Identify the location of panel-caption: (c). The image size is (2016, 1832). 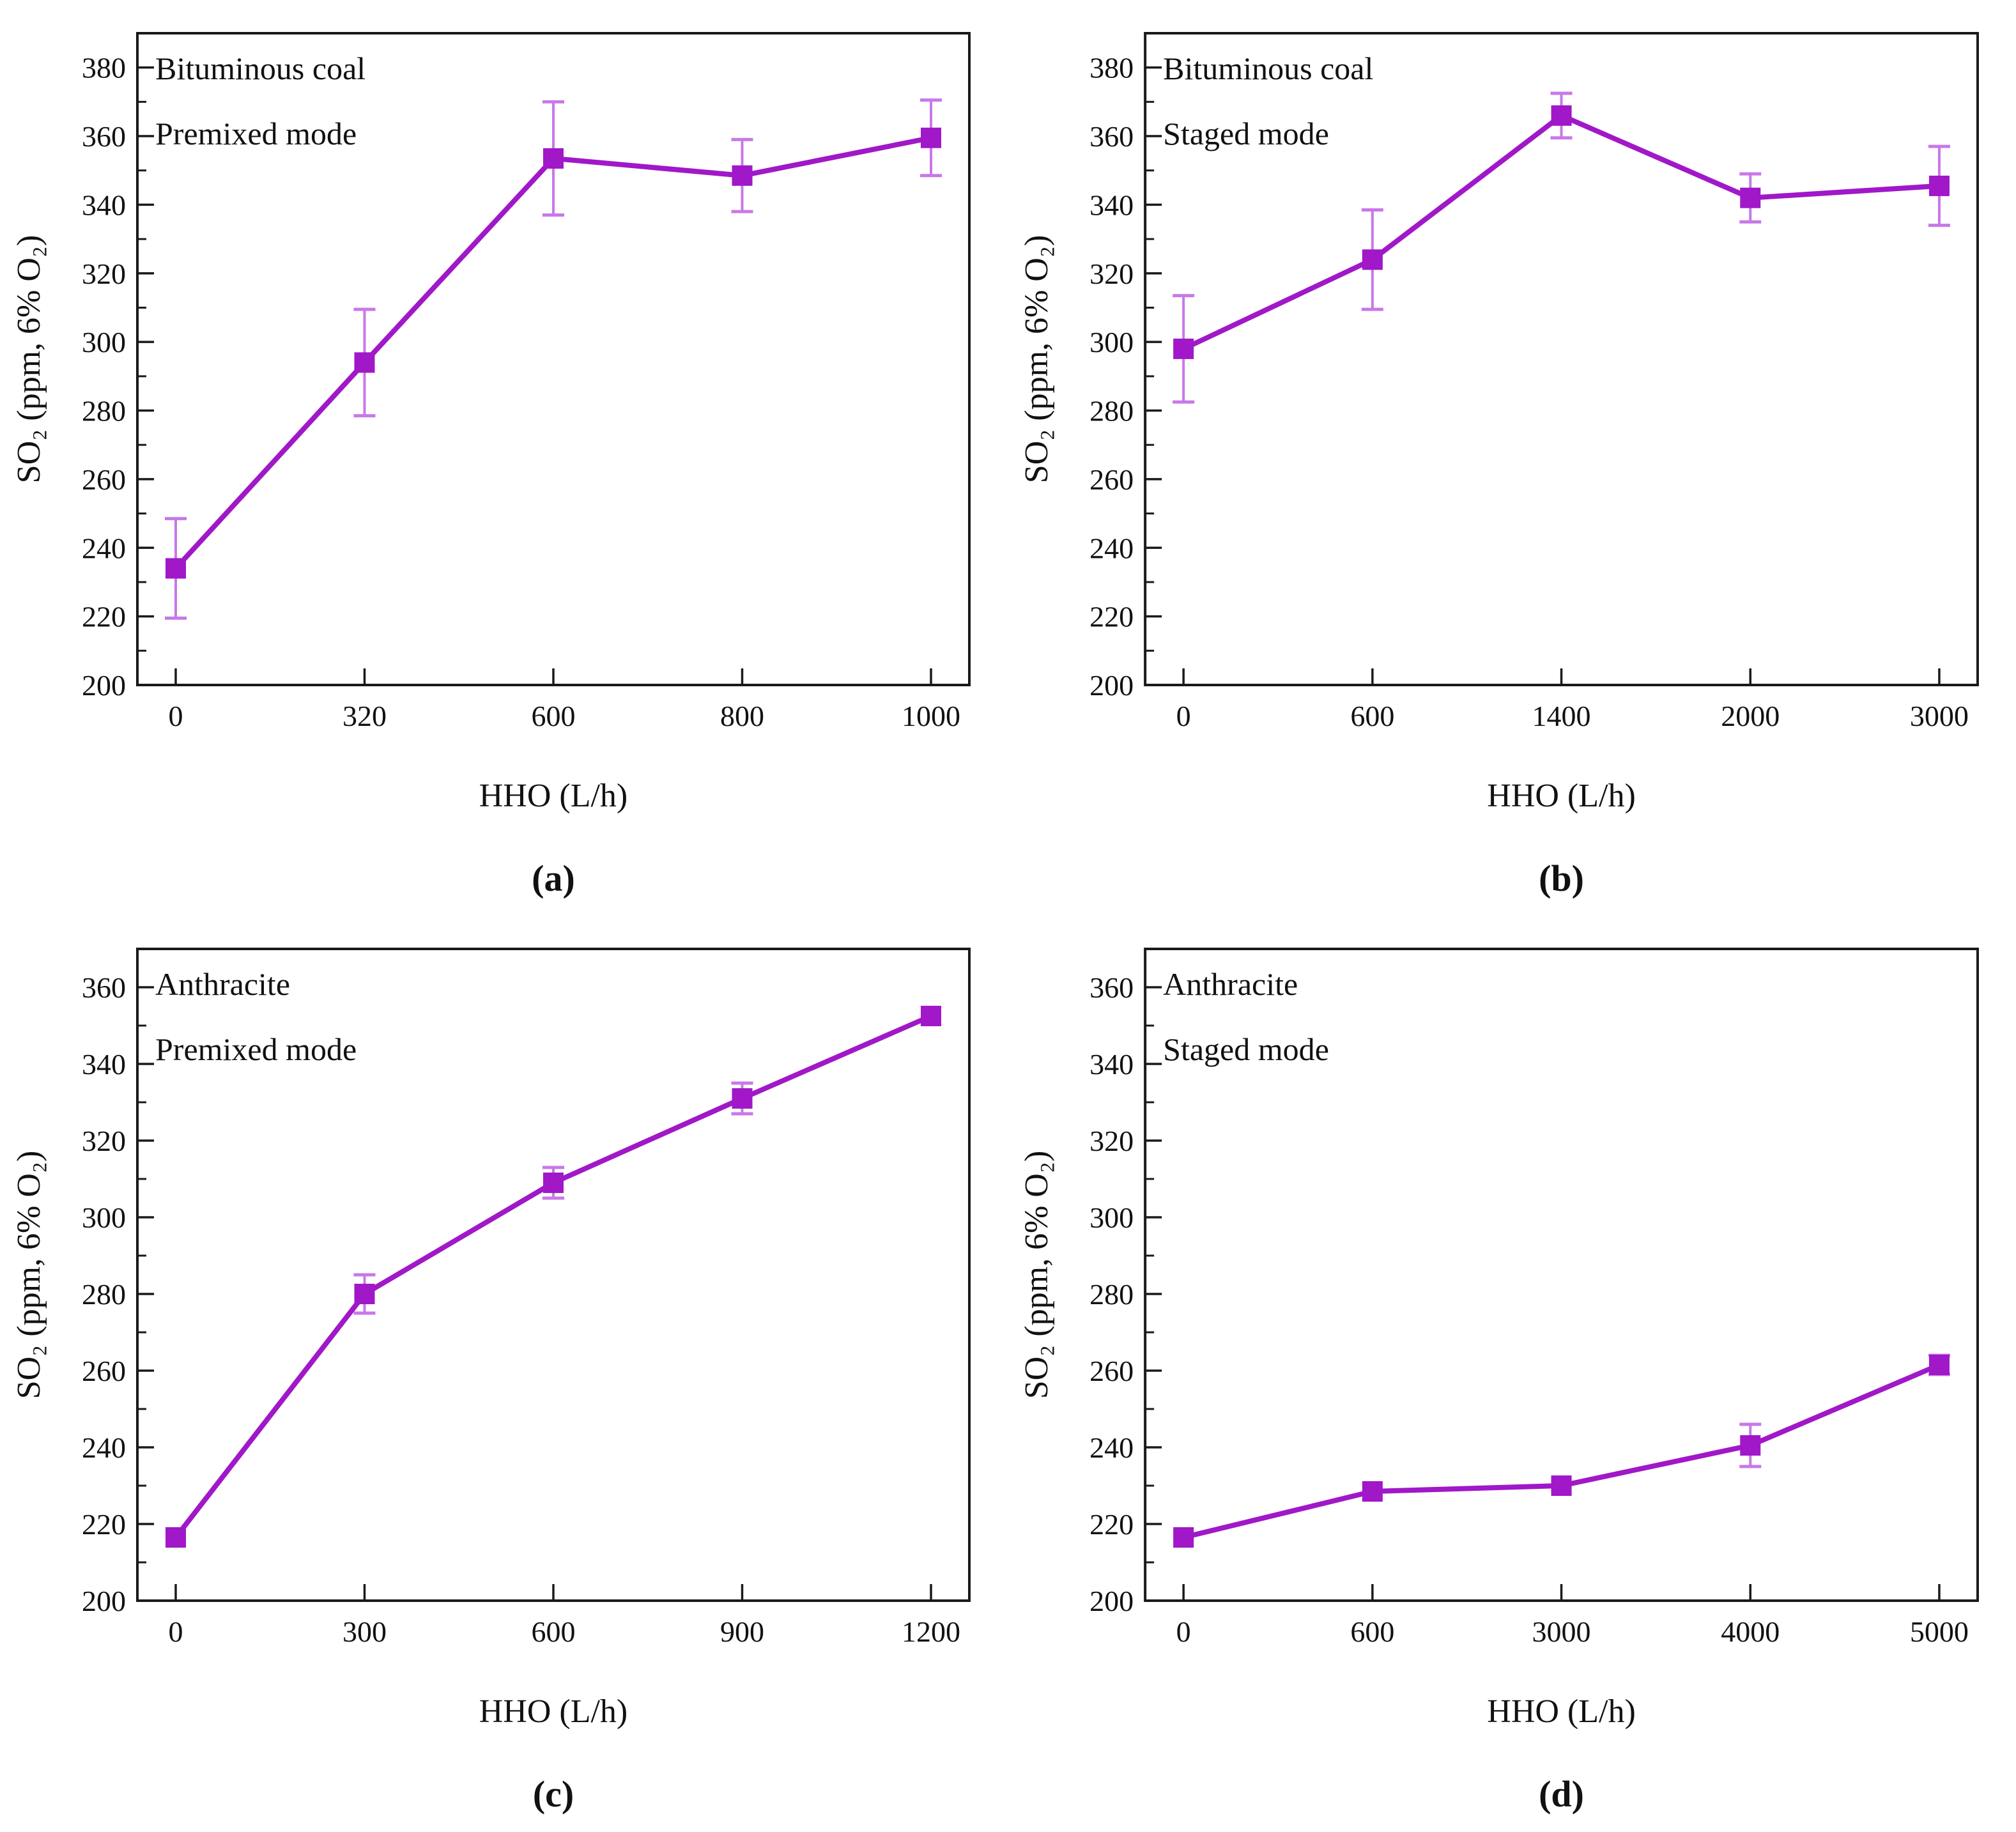
(553, 1794).